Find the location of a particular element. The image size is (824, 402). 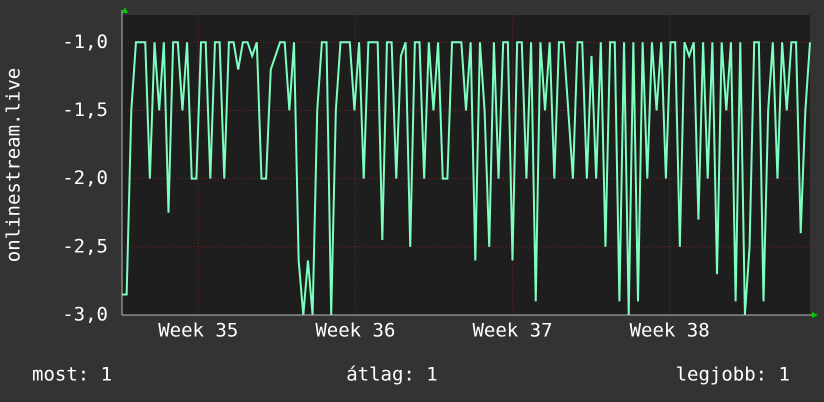

y-tick-label: -2,5 is located at coordinates (85, 246).